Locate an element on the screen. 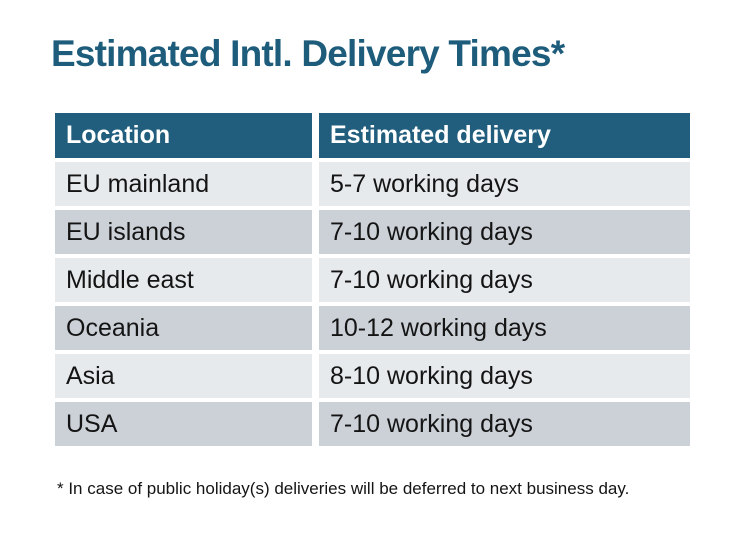 This screenshot has width=745, height=536. table-header-row: Location Estimated delivery is located at coordinates (372, 135).